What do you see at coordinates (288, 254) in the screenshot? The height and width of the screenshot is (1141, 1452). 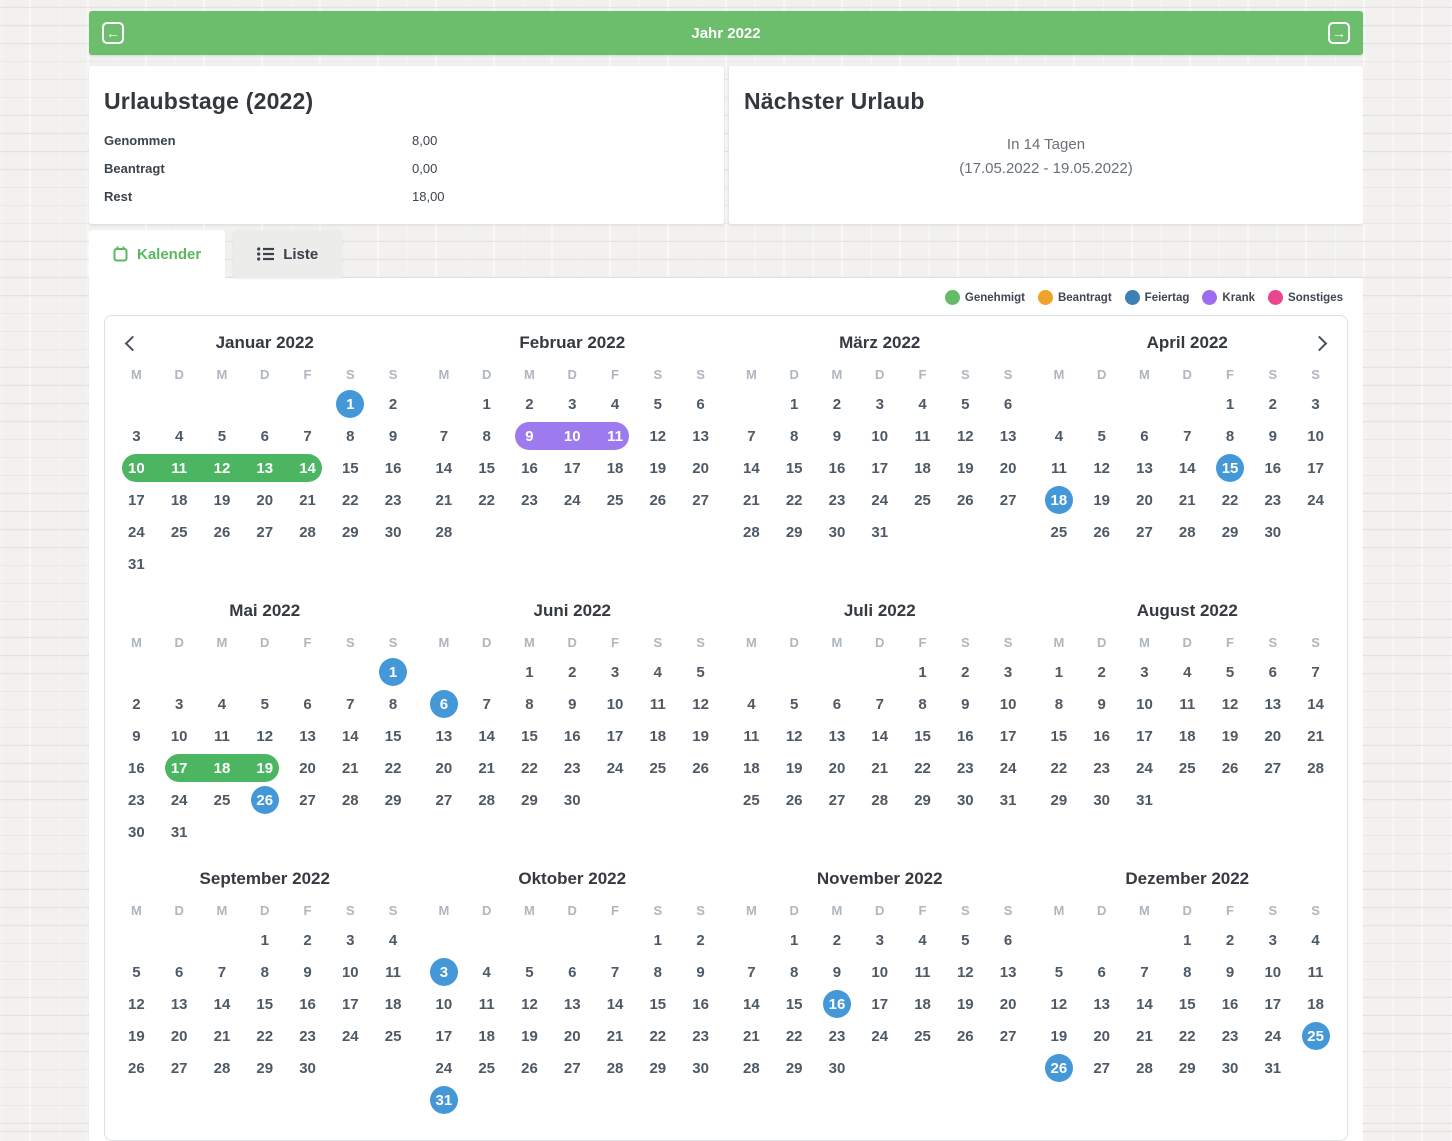 I see `tab-liste: Liste` at bounding box center [288, 254].